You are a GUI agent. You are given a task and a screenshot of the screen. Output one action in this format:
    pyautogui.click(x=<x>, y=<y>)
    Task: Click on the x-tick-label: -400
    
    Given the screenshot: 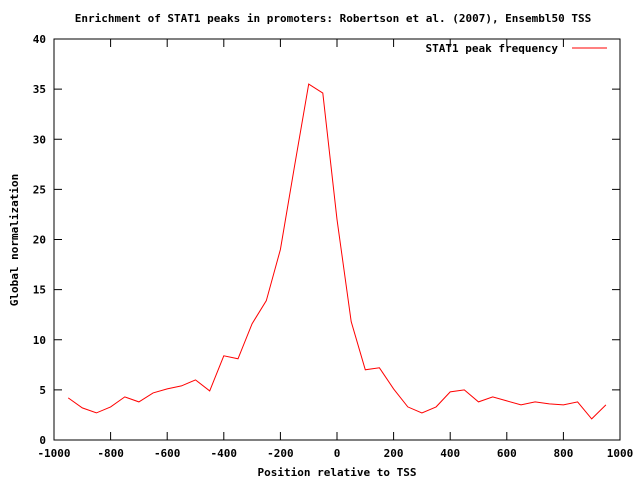 What is the action you would take?
    pyautogui.click(x=224, y=453)
    